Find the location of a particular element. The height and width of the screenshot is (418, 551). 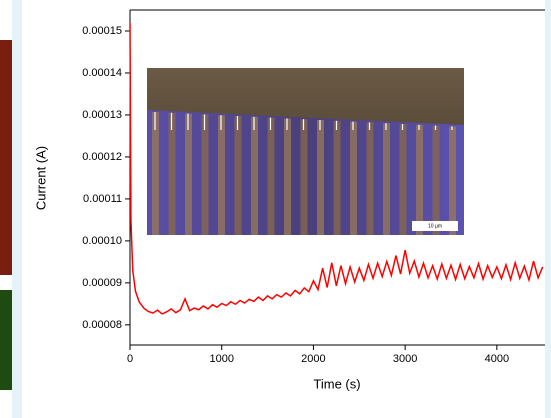

scale-label: 10 µm is located at coordinates (435, 226).